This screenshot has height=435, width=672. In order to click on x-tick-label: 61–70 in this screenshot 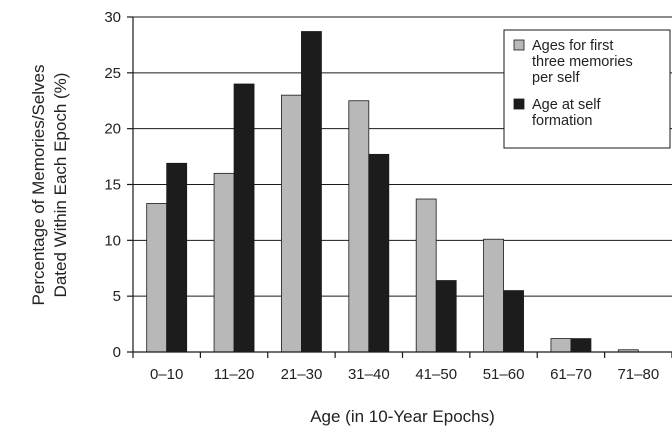, I will do `click(571, 374)`.